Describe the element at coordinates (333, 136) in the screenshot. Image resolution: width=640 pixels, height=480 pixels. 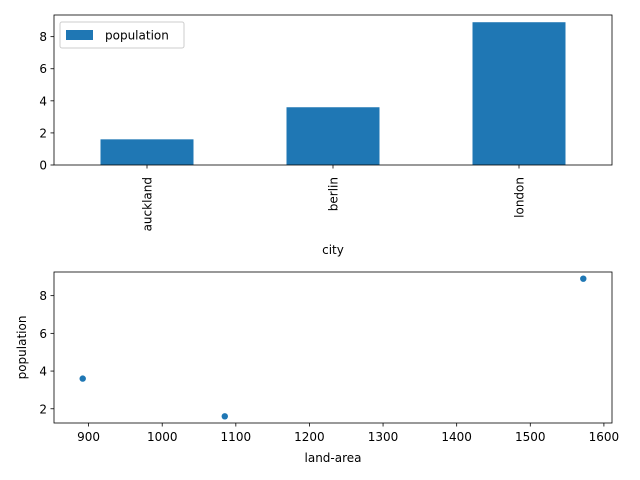
I see `bar-berlin` at that location.